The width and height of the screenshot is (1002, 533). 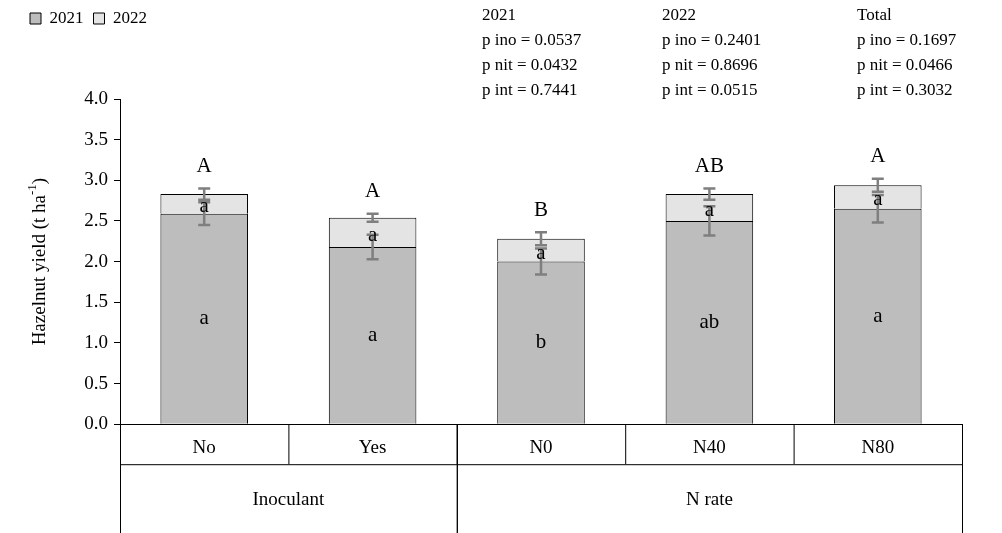 I want to click on y-tick-label: 3.5, so click(x=96, y=138).